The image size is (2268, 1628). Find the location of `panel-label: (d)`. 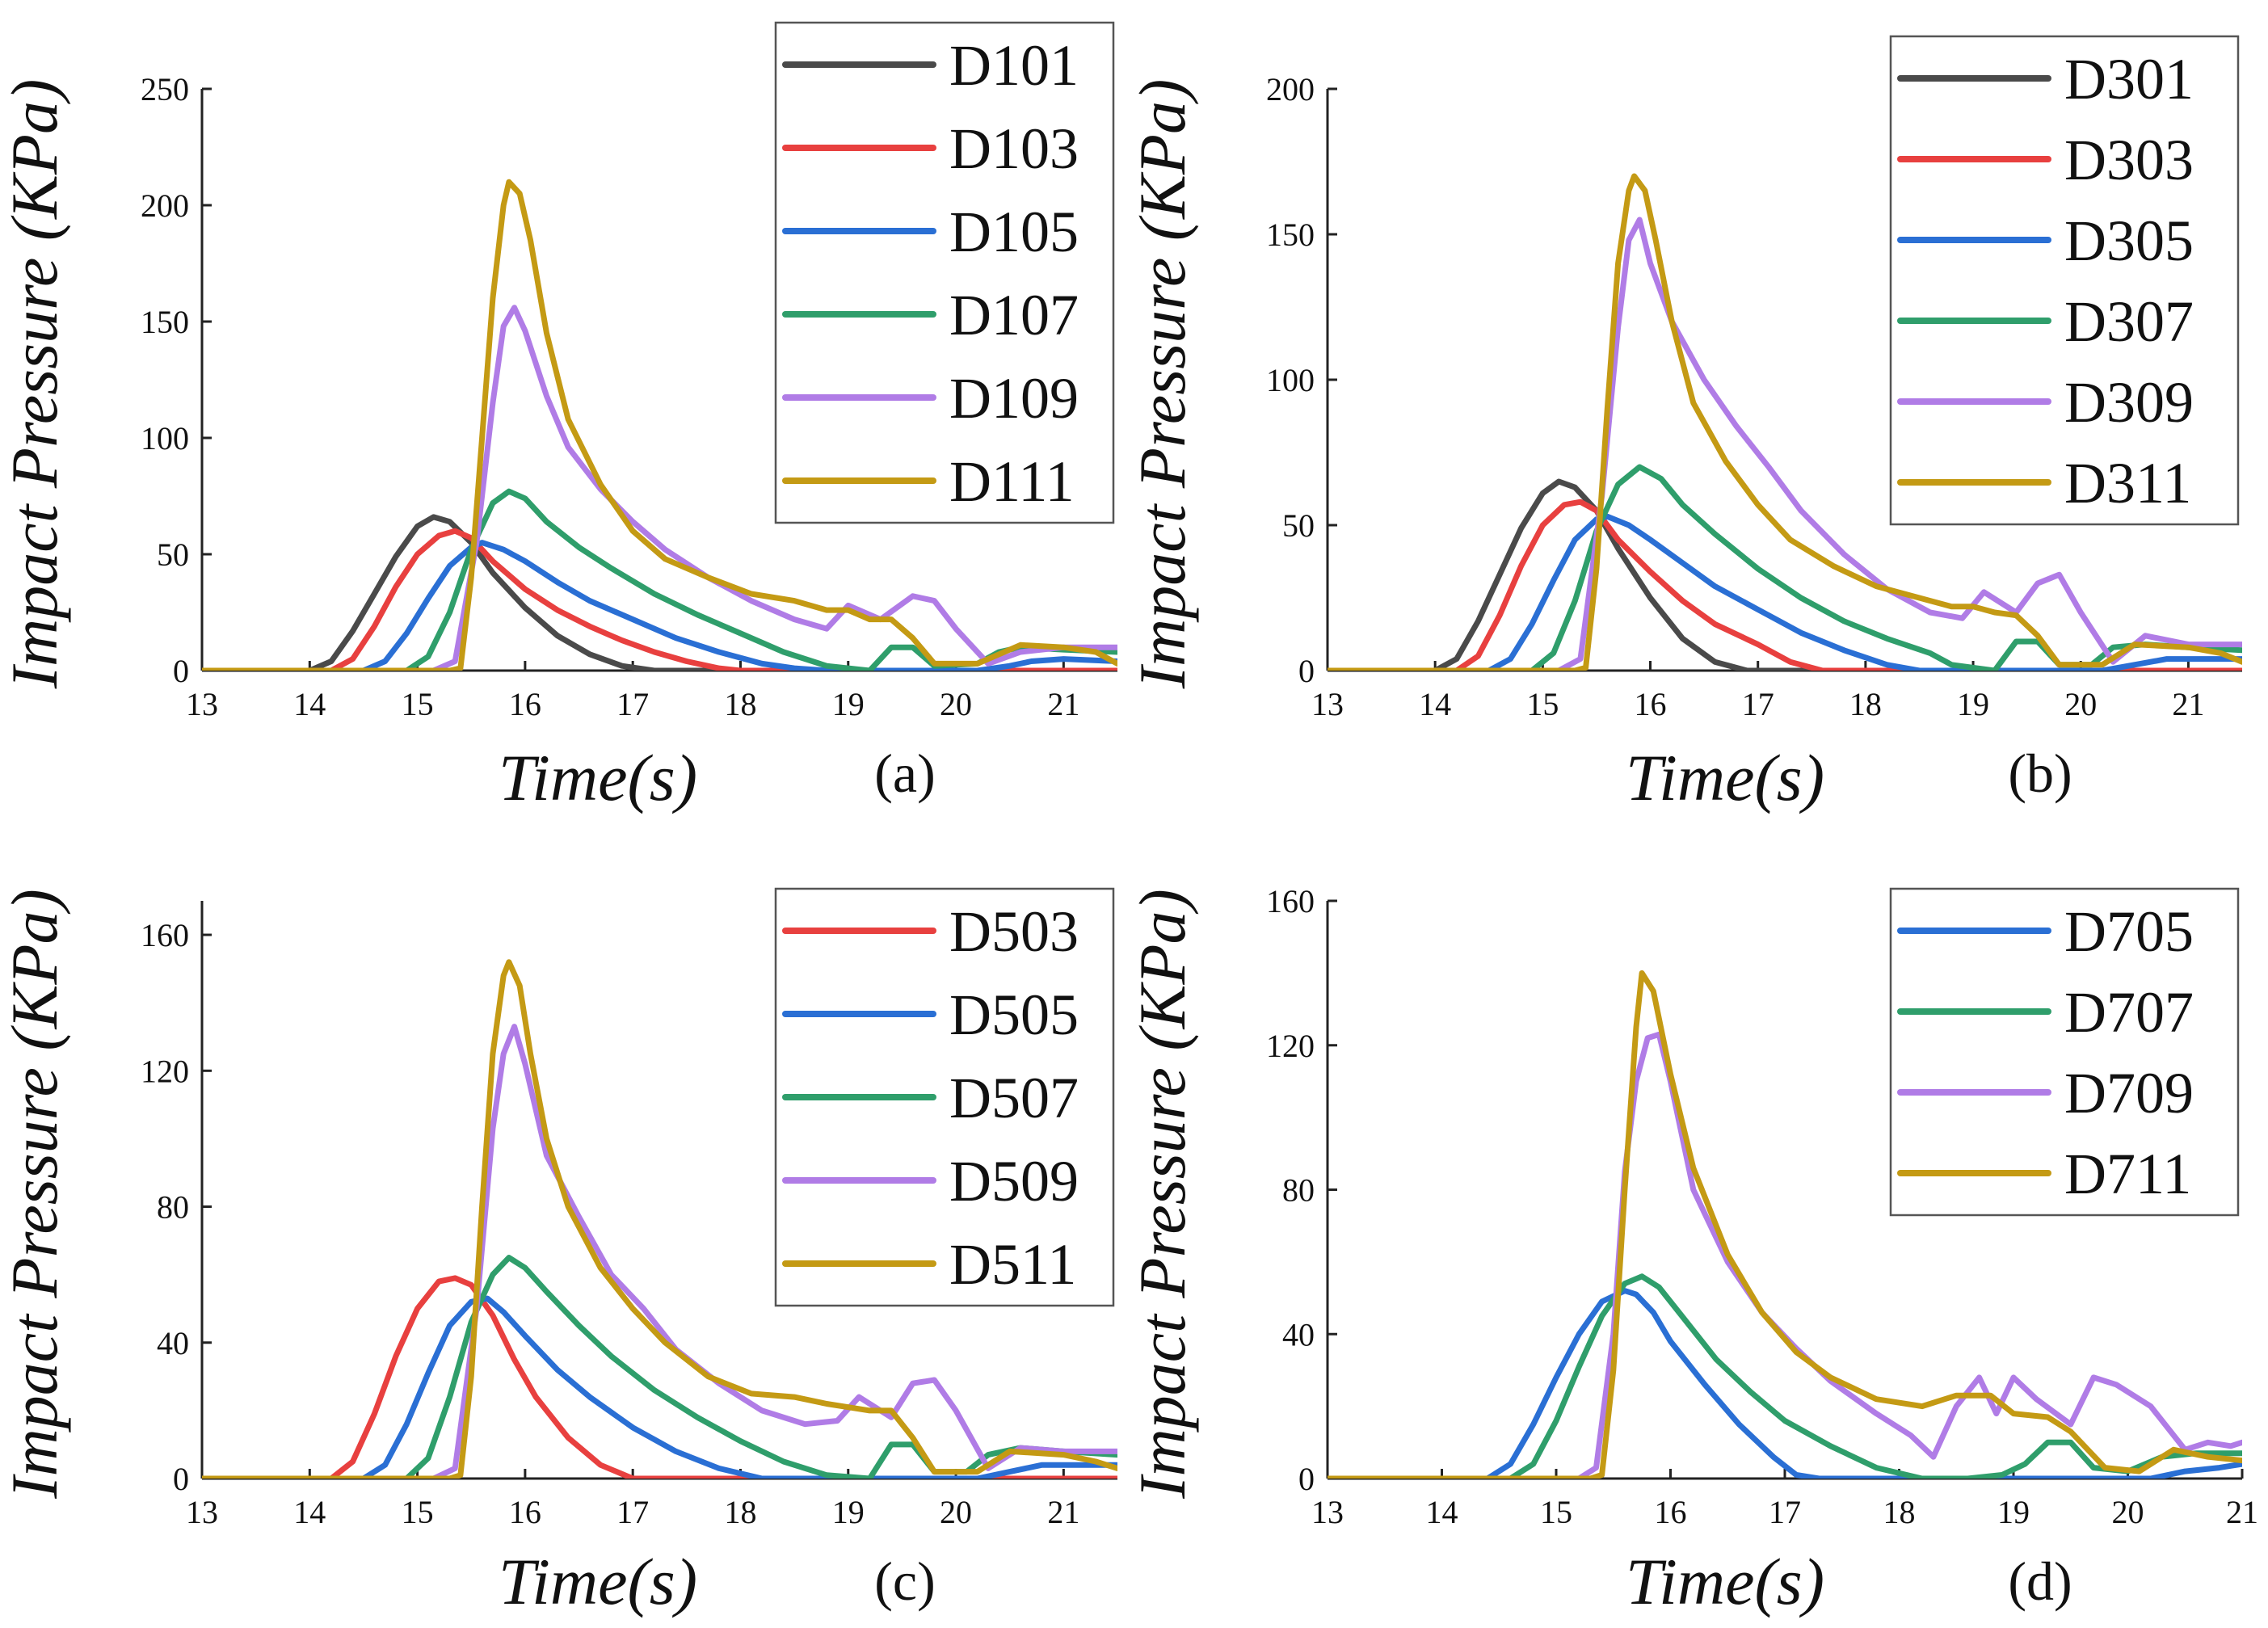

panel-label: (d) is located at coordinates (2040, 1581).